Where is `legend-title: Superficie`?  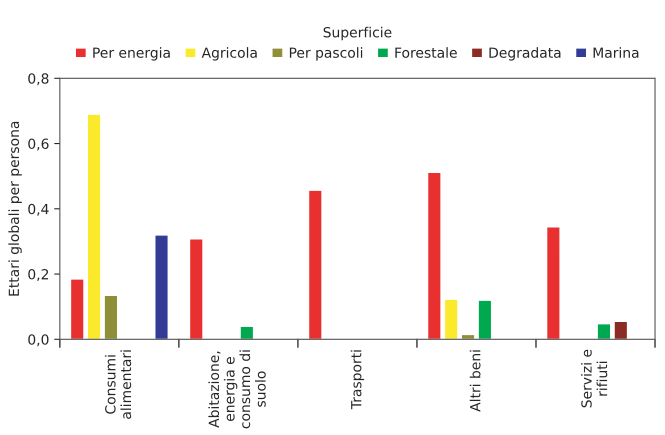 legend-title: Superficie is located at coordinates (358, 33).